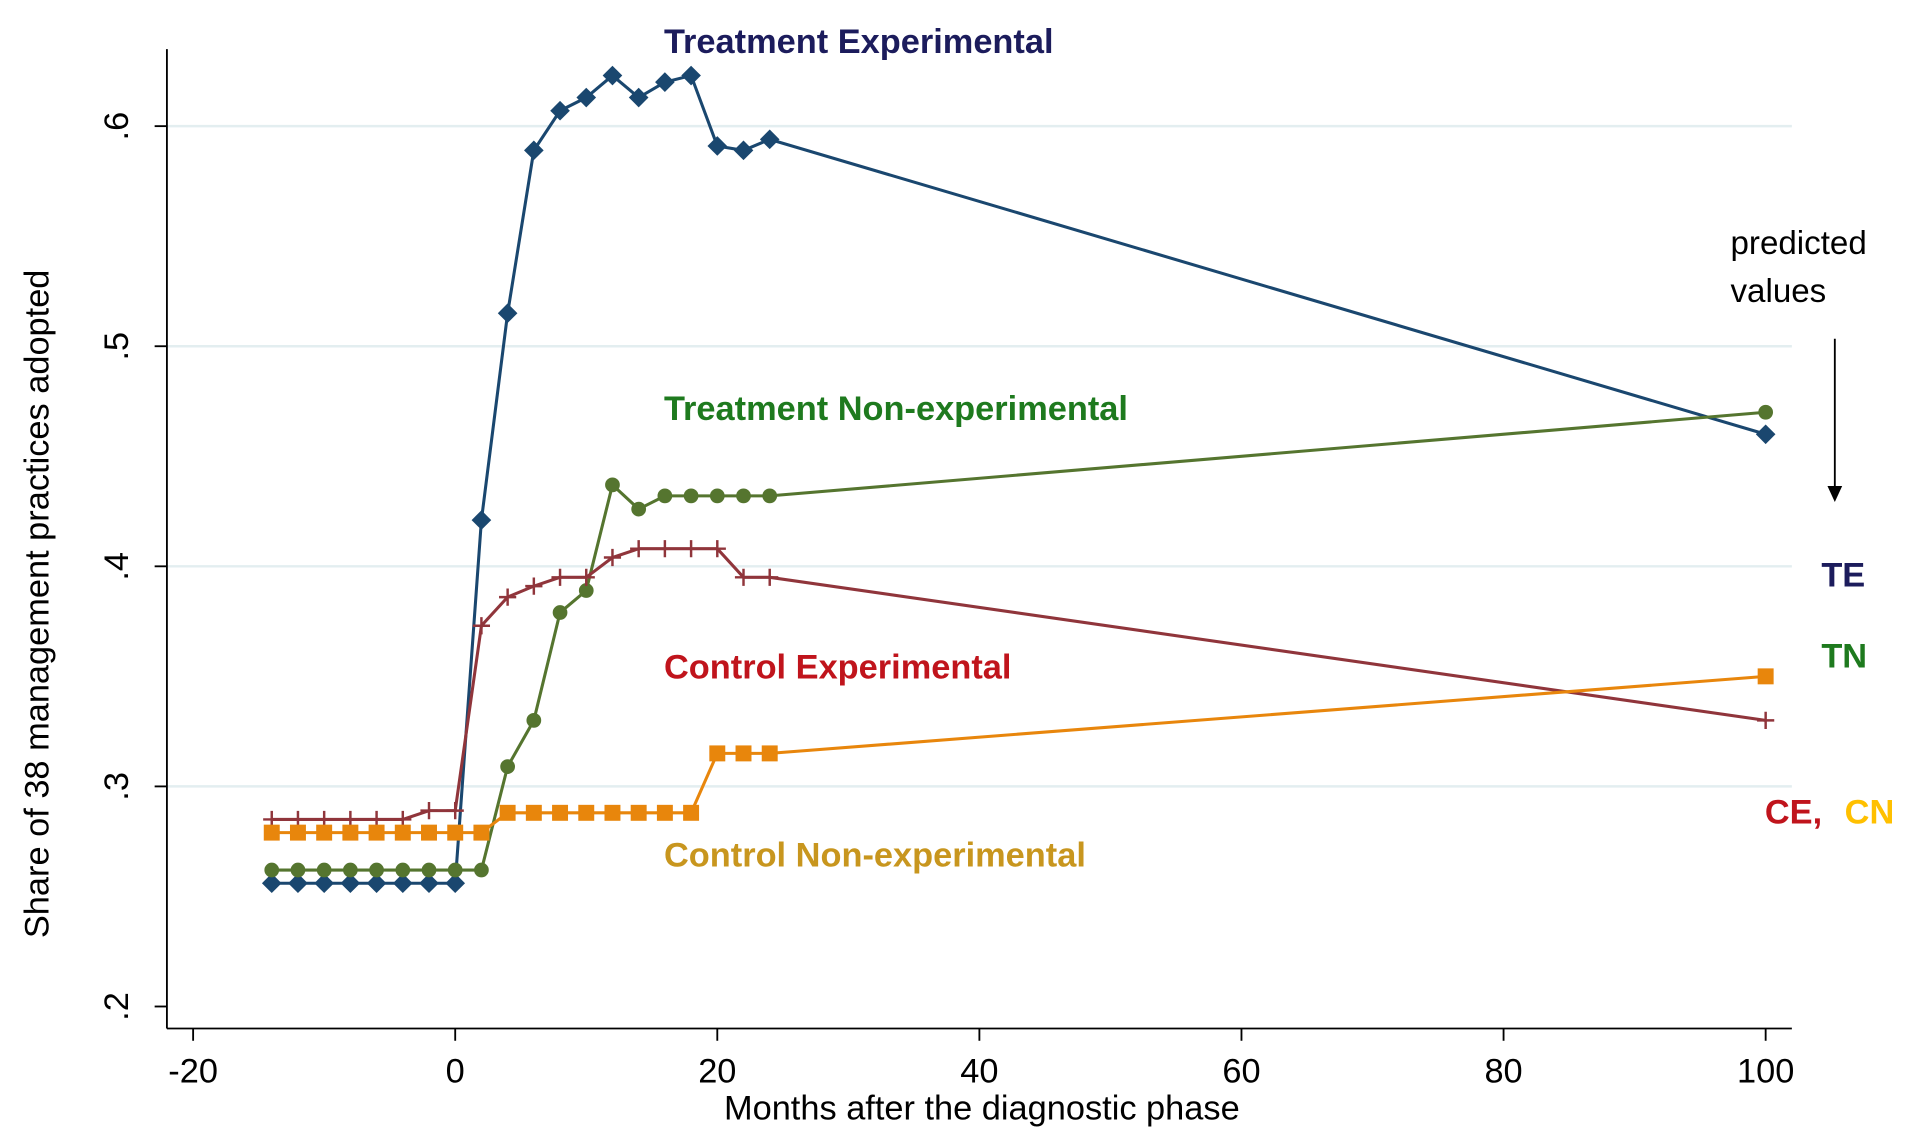 This screenshot has width=1906, height=1131. Describe the element at coordinates (1843, 576) in the screenshot. I see `annotation: TE` at that location.